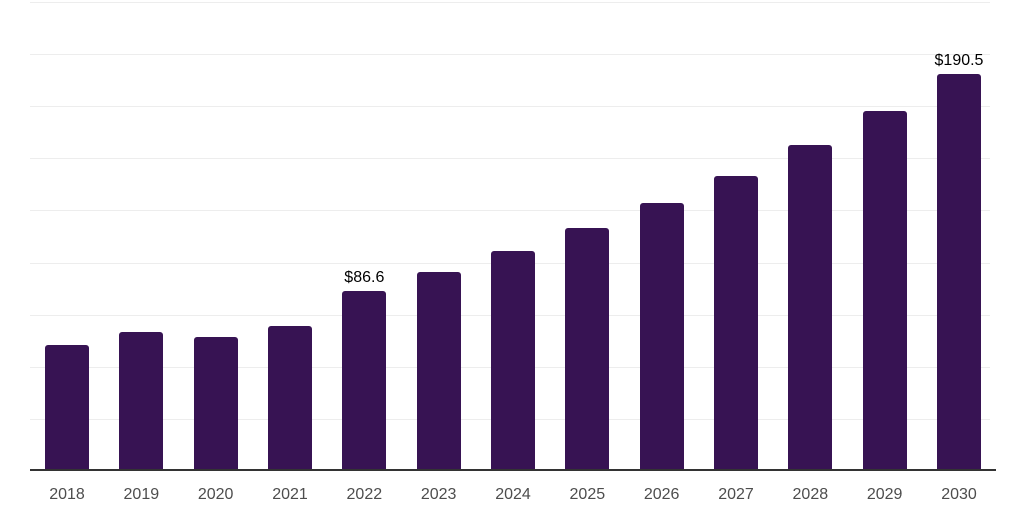 The image size is (1024, 512). What do you see at coordinates (290, 494) in the screenshot?
I see `x-tick-2021: 2021` at bounding box center [290, 494].